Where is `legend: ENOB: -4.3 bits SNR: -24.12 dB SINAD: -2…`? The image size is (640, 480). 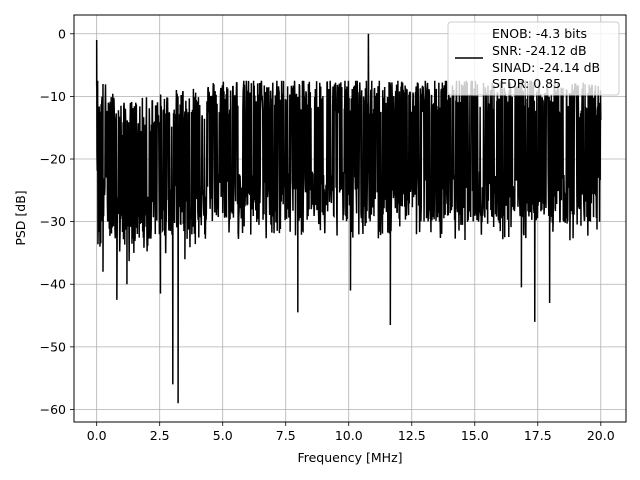 legend: ENOB: -4.3 bits SNR: -24.12 dB SINAD: -2… is located at coordinates (533, 58).